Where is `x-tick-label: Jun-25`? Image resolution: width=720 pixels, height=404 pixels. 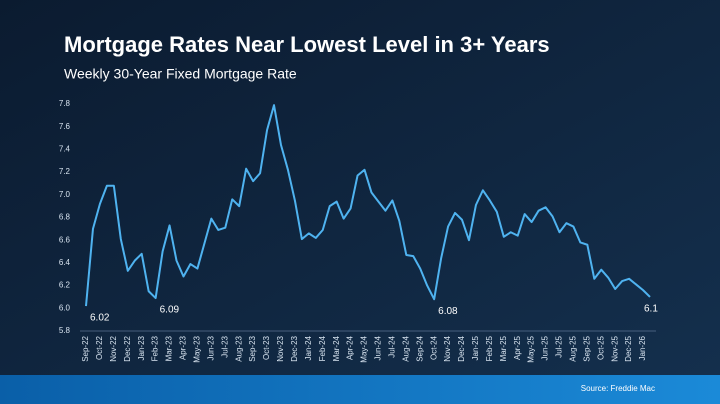
x-tick-label: Jun-25 is located at coordinates (545, 347).